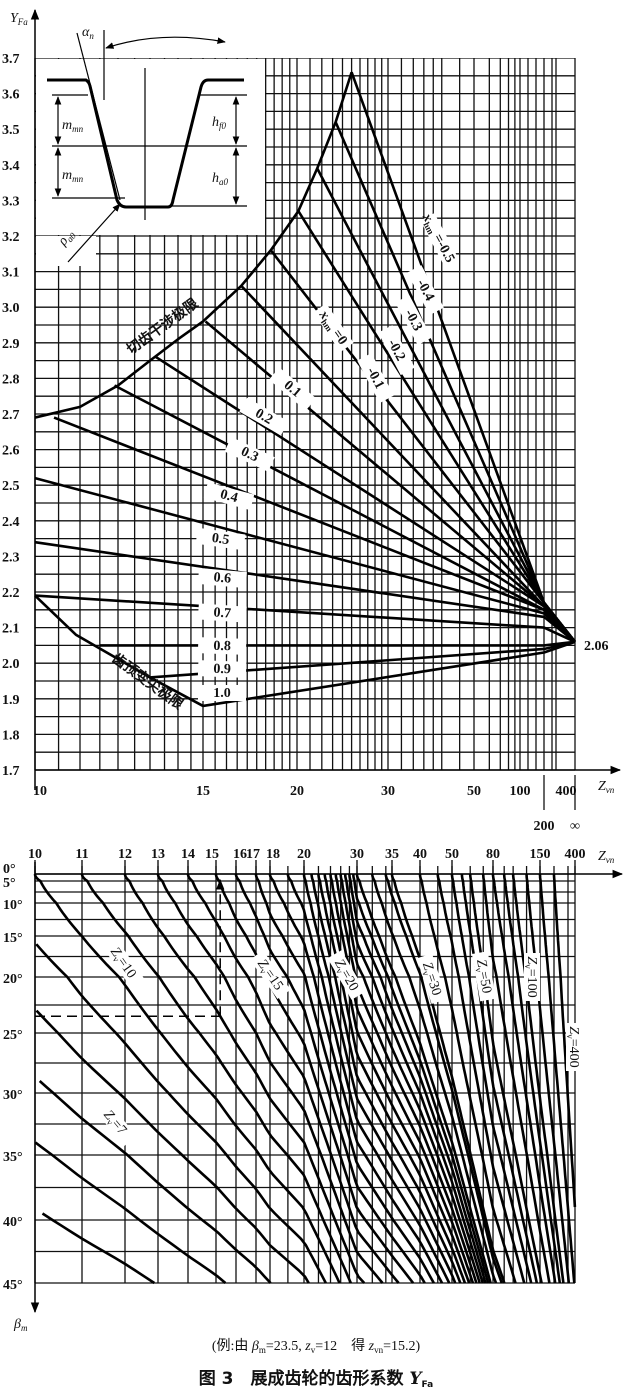 Image resolution: width=629 pixels, height=1400 pixels. I want to click on x-axis-label: Zvn, so click(606, 787).